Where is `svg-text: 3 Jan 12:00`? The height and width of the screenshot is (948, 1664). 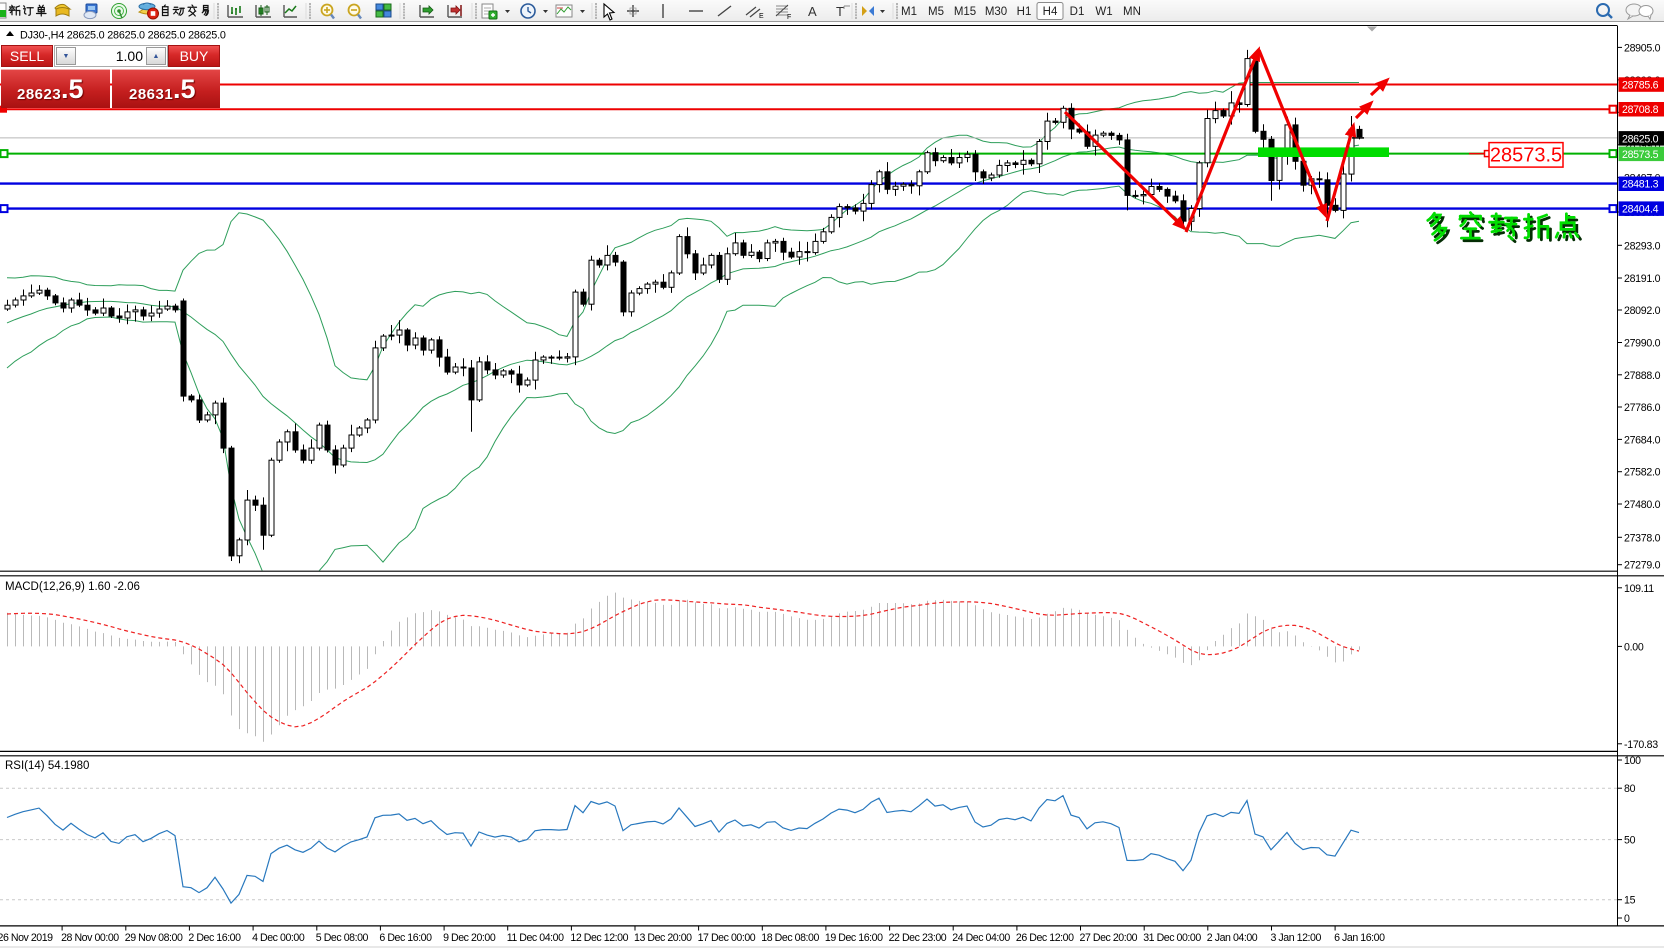 svg-text: 3 Jan 12:00 is located at coordinates (1296, 938).